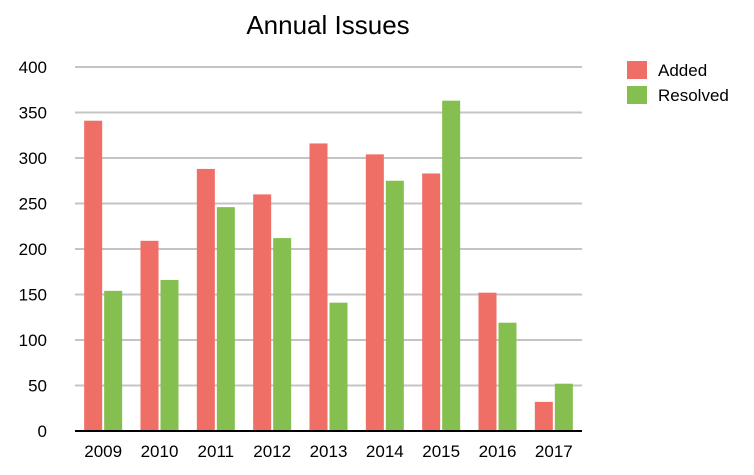 The image size is (754, 475). Describe the element at coordinates (33, 295) in the screenshot. I see `y-tick-label: 150` at that location.